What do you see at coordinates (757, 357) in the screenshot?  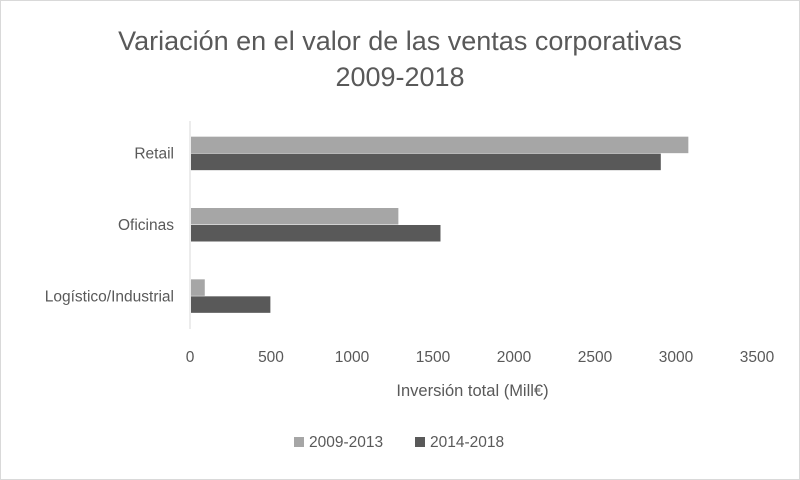 I see `x-tick-label: 3500` at bounding box center [757, 357].